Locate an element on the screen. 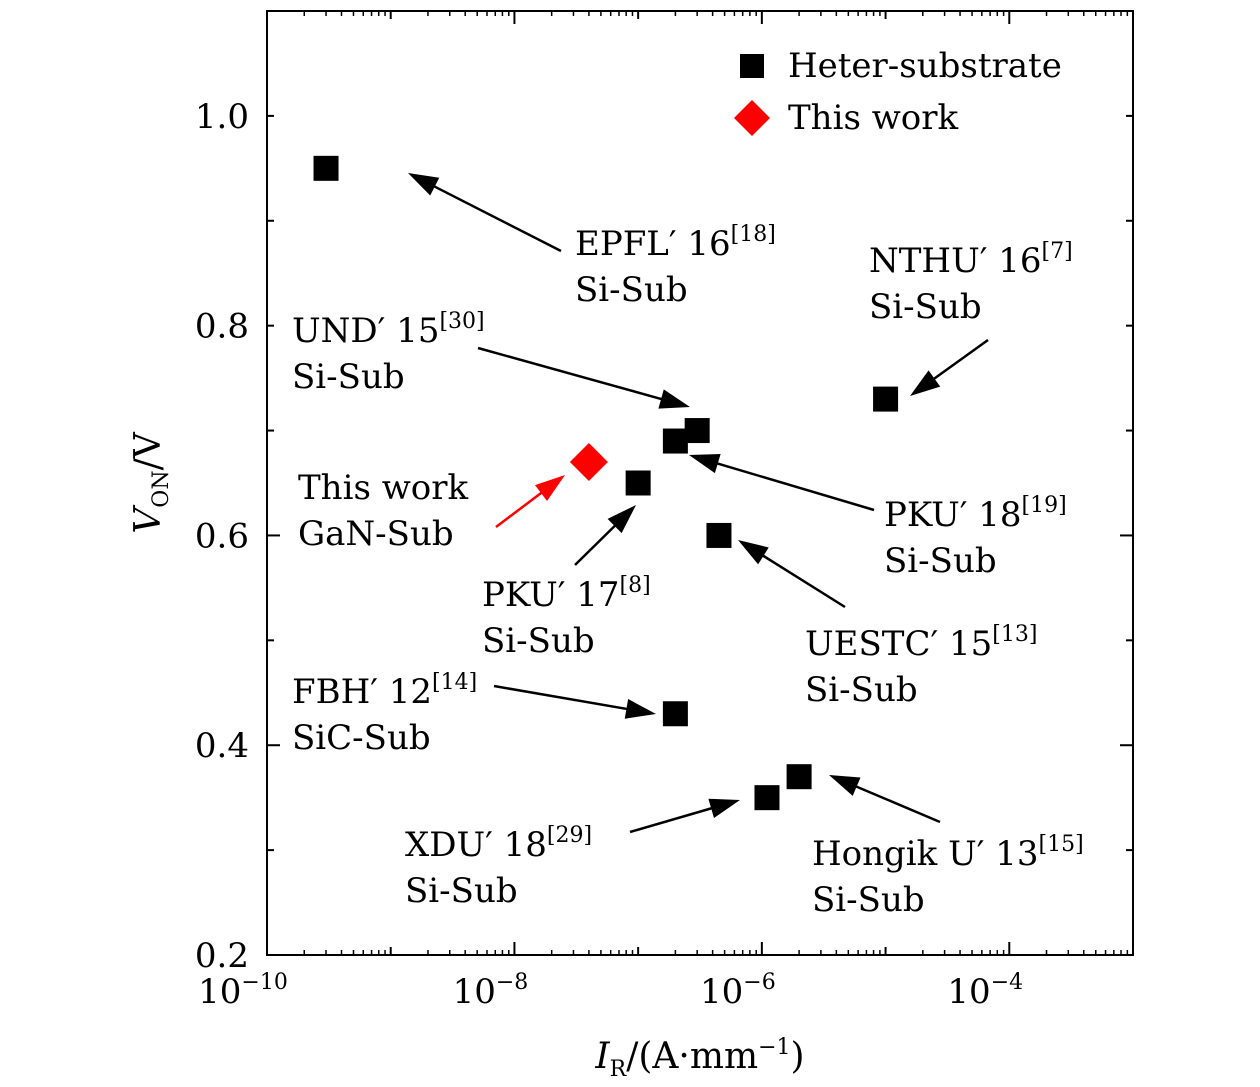 The height and width of the screenshot is (1087, 1260). annotation-name: NTHU′ 16[7] is located at coordinates (971, 260).